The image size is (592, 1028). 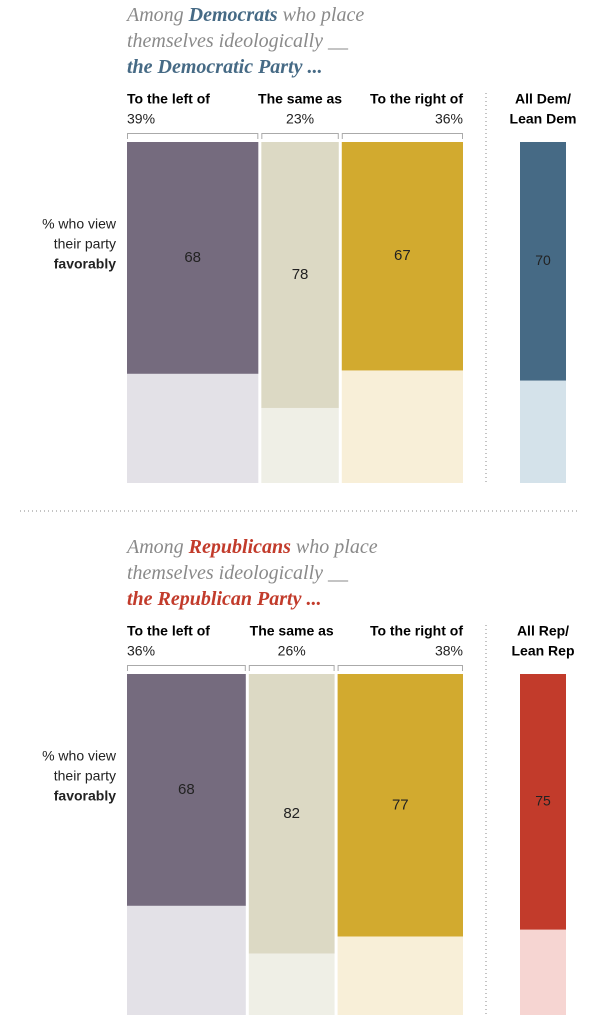 I want to click on value-label: 82, so click(x=291, y=813).